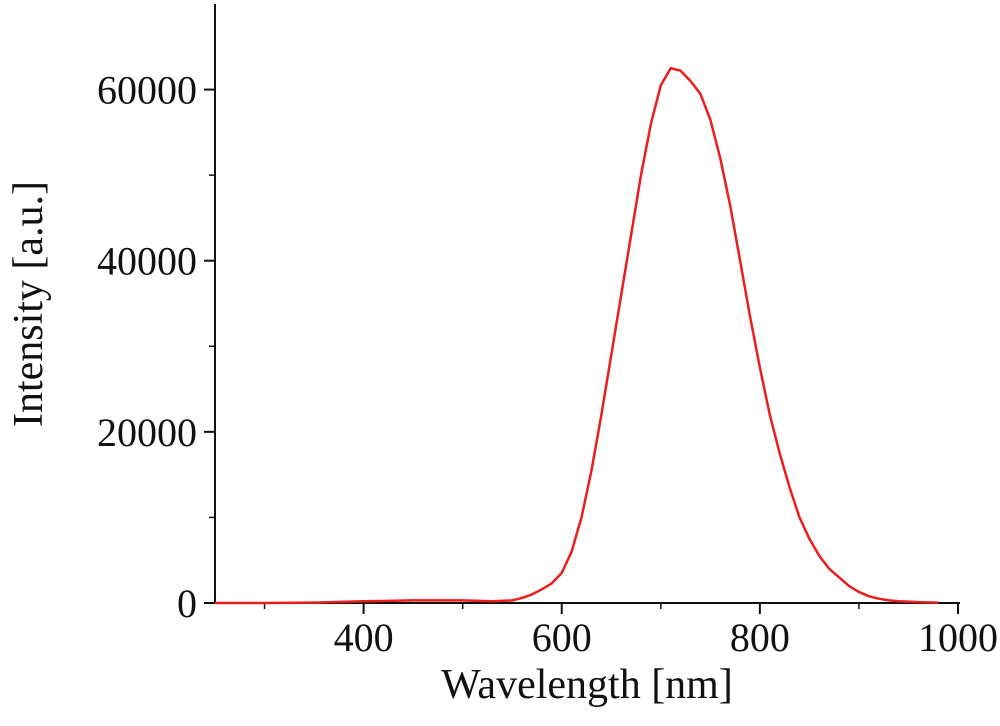  What do you see at coordinates (147, 90) in the screenshot?
I see `y-tick-label: 60000` at bounding box center [147, 90].